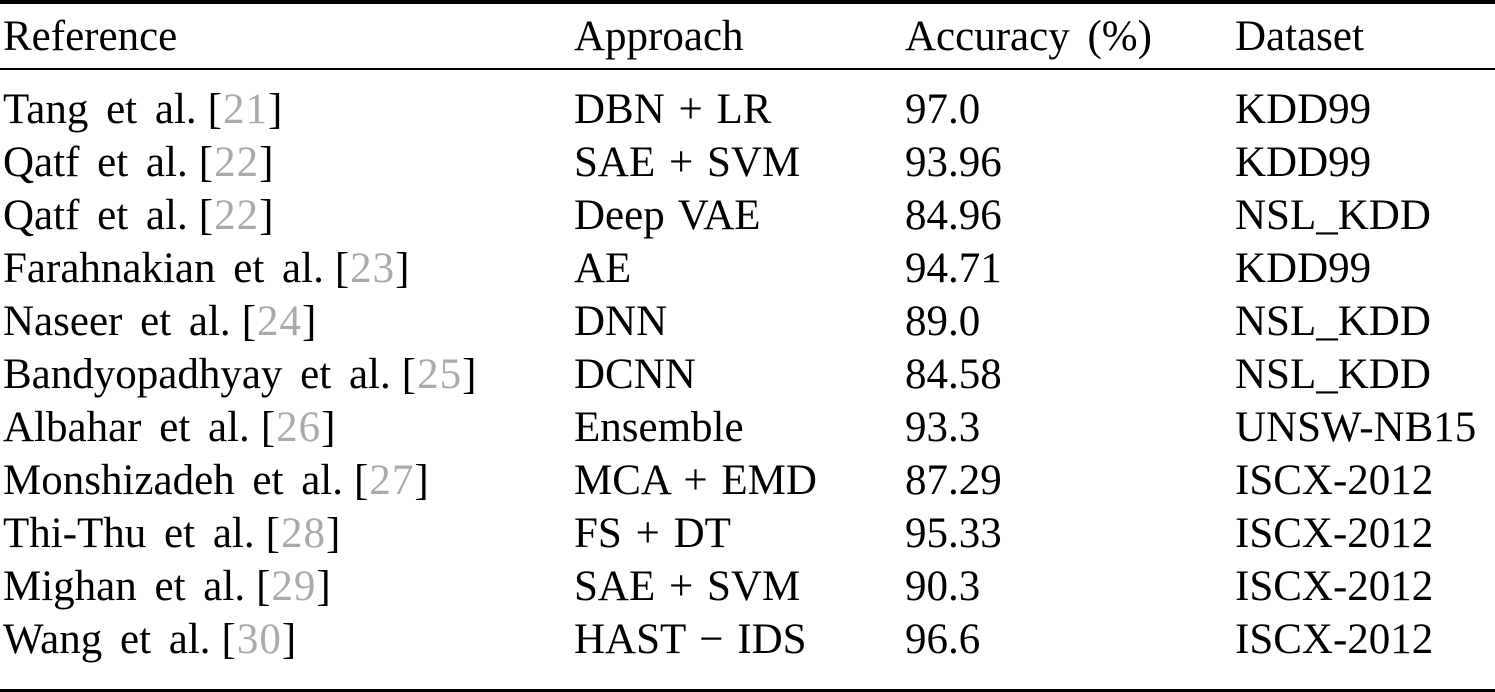  What do you see at coordinates (953, 268) in the screenshot?
I see `accuracy-cell: 94.71` at bounding box center [953, 268].